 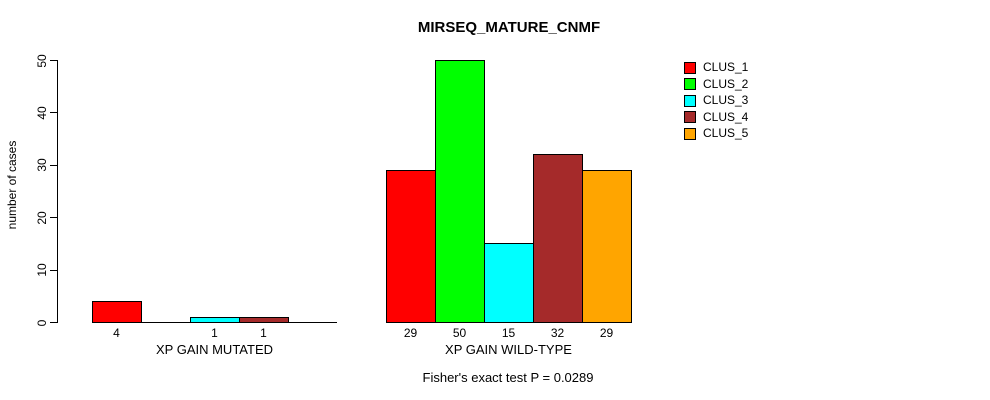 What do you see at coordinates (57, 191) in the screenshot?
I see `y-axis-line` at bounding box center [57, 191].